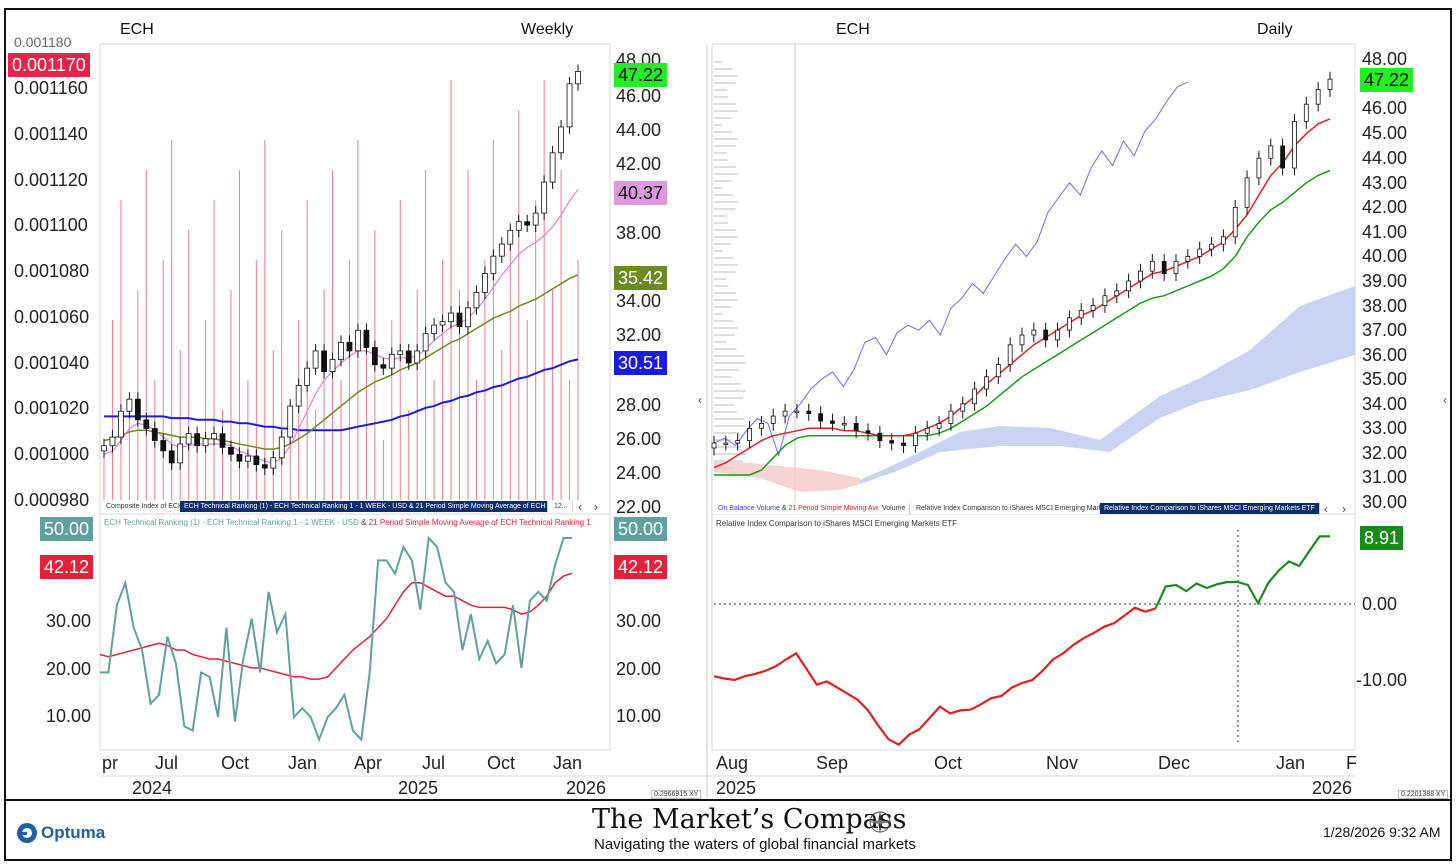 The height and width of the screenshot is (864, 1456). I want to click on daily-axis-tick: 31.00, so click(1385, 477).